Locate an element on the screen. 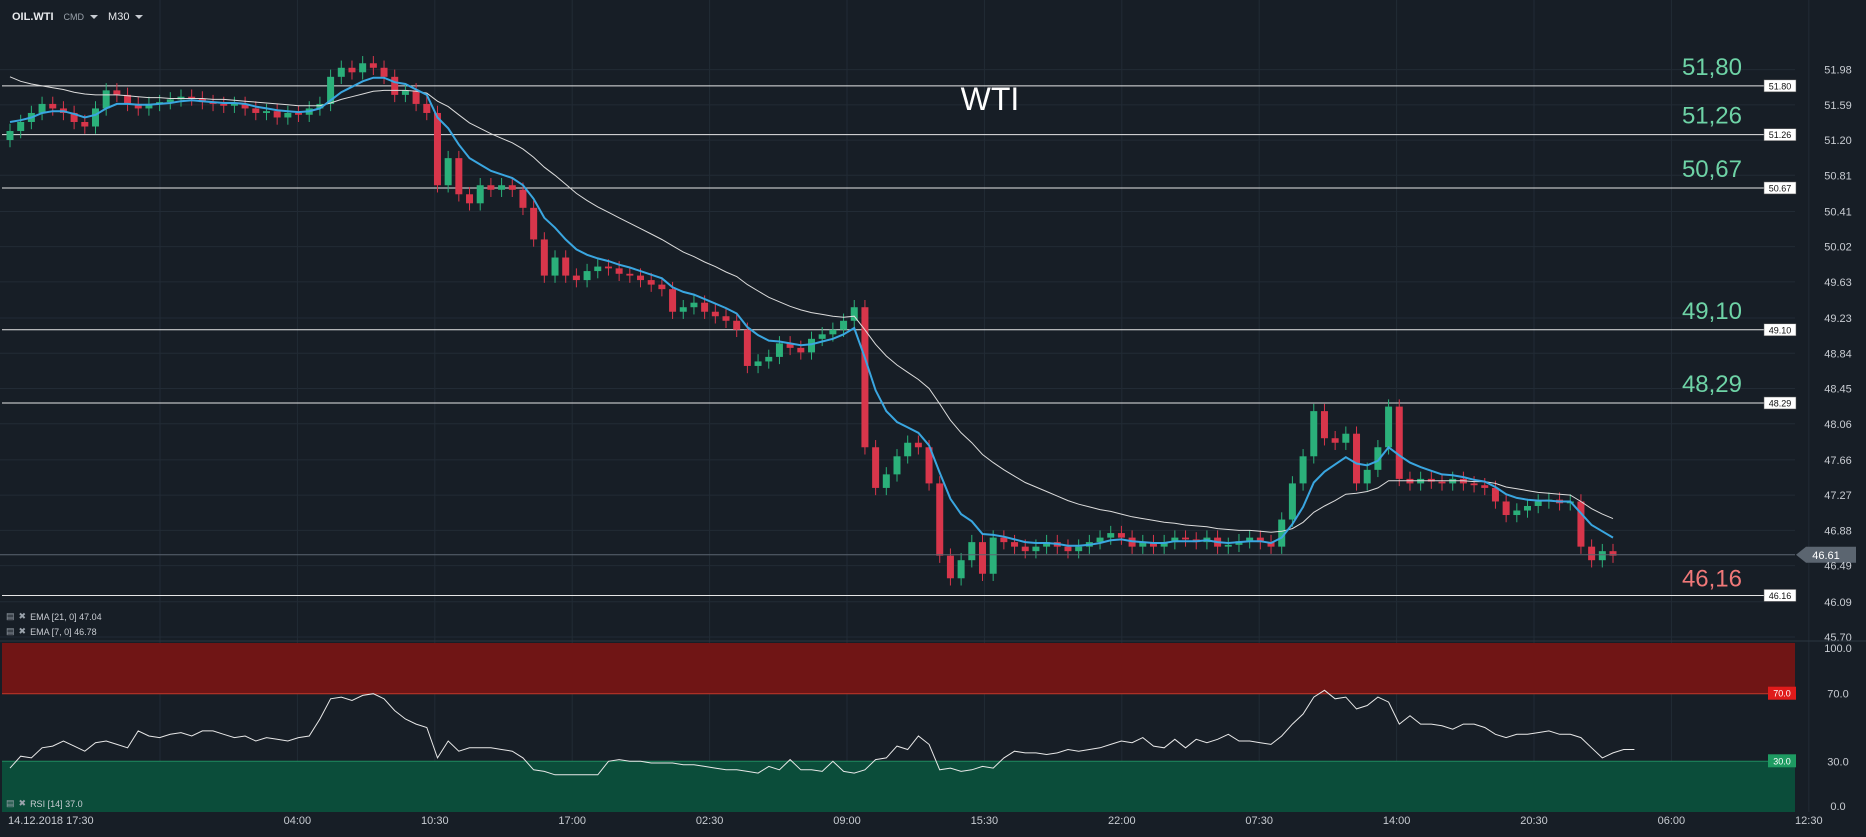 This screenshot has height=837, width=1866. timeframe-dropdown: M30 is located at coordinates (126, 17).